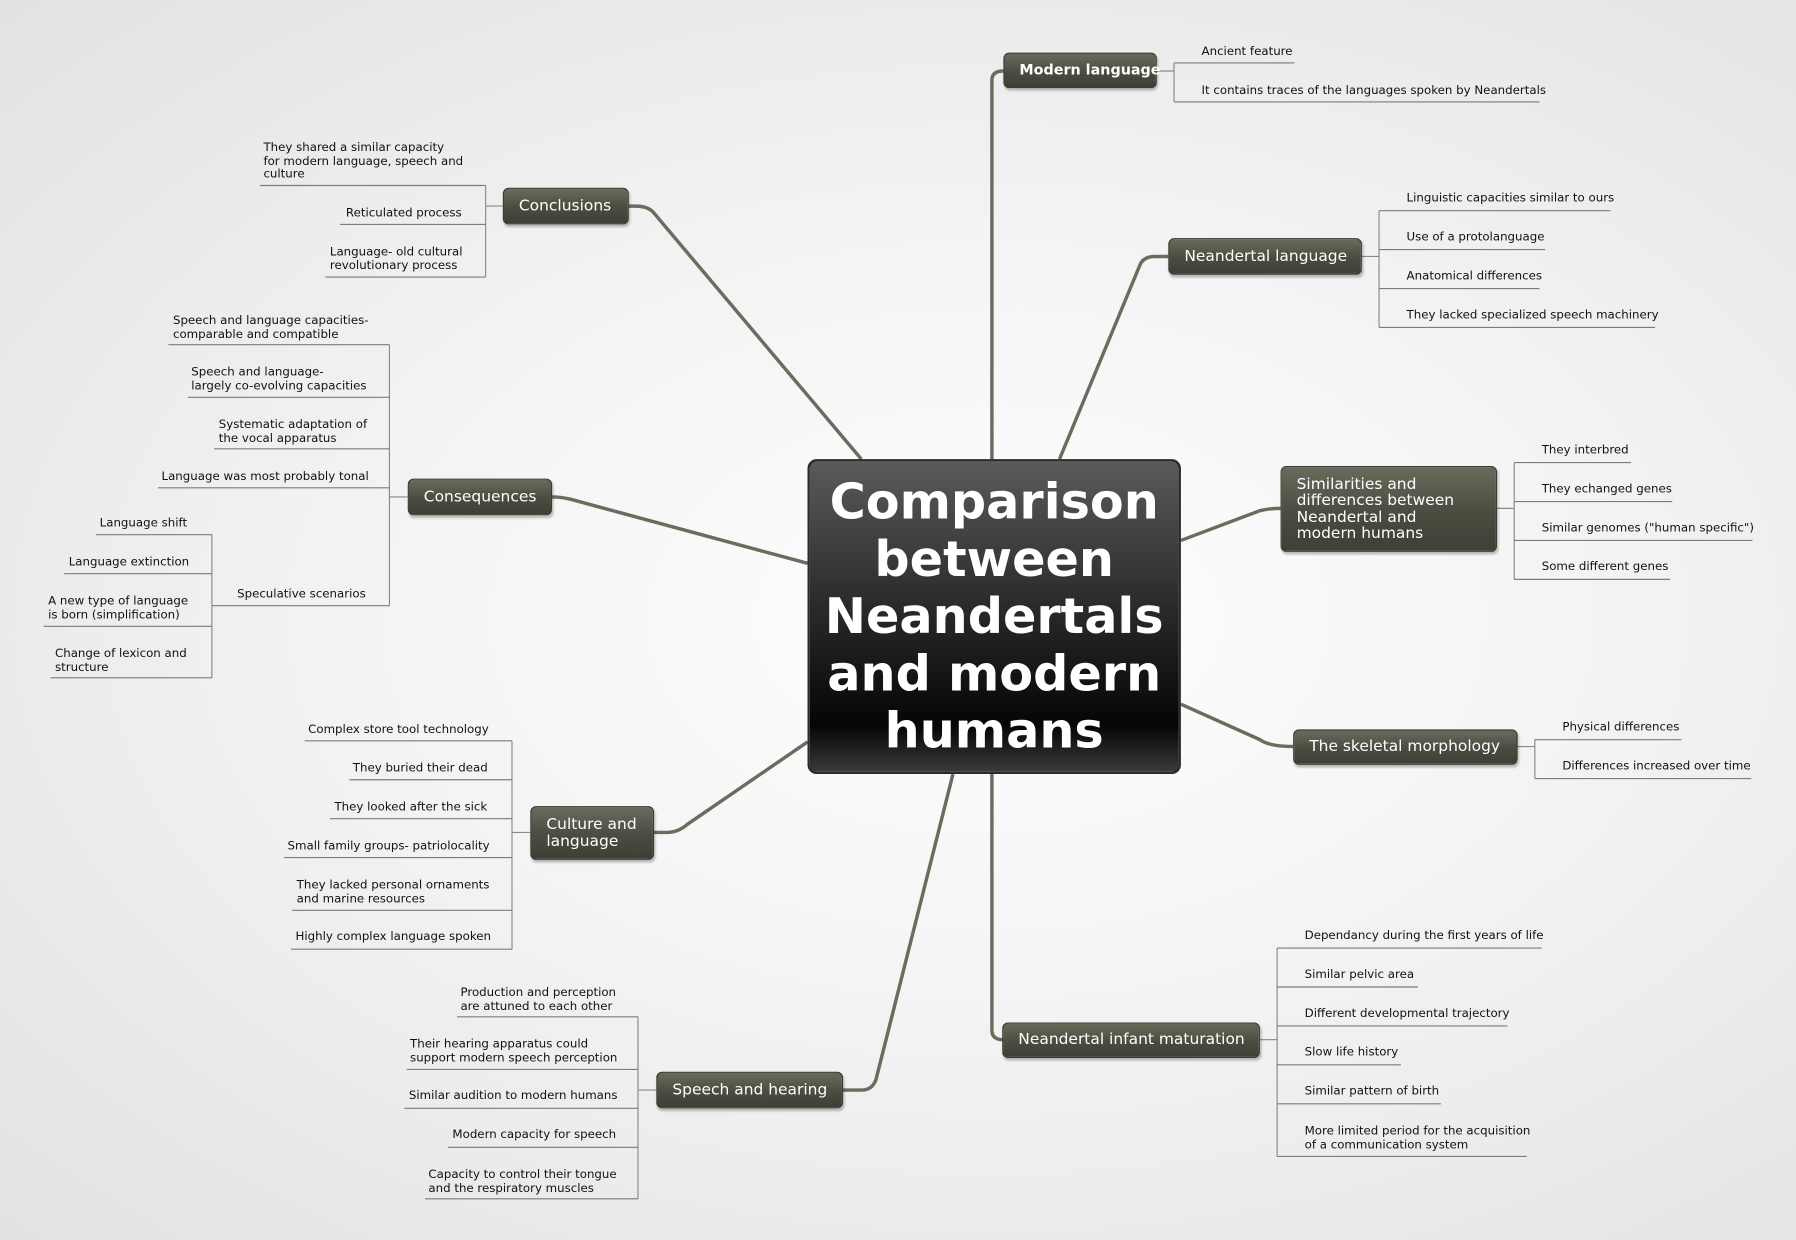  I want to click on topic-neandertal-language: Neandertal language, so click(1265, 256).